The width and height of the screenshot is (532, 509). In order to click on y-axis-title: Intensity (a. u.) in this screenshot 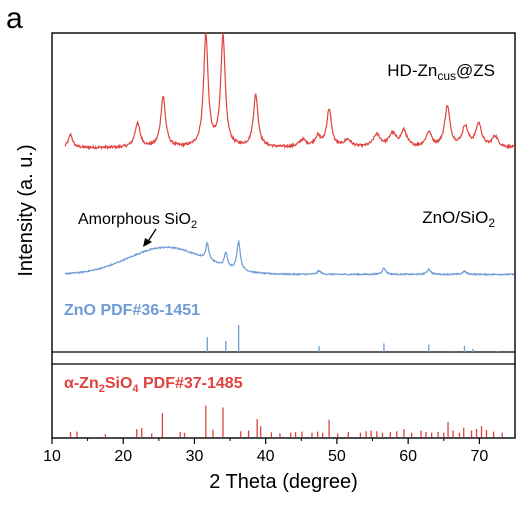, I will do `click(26, 210)`.